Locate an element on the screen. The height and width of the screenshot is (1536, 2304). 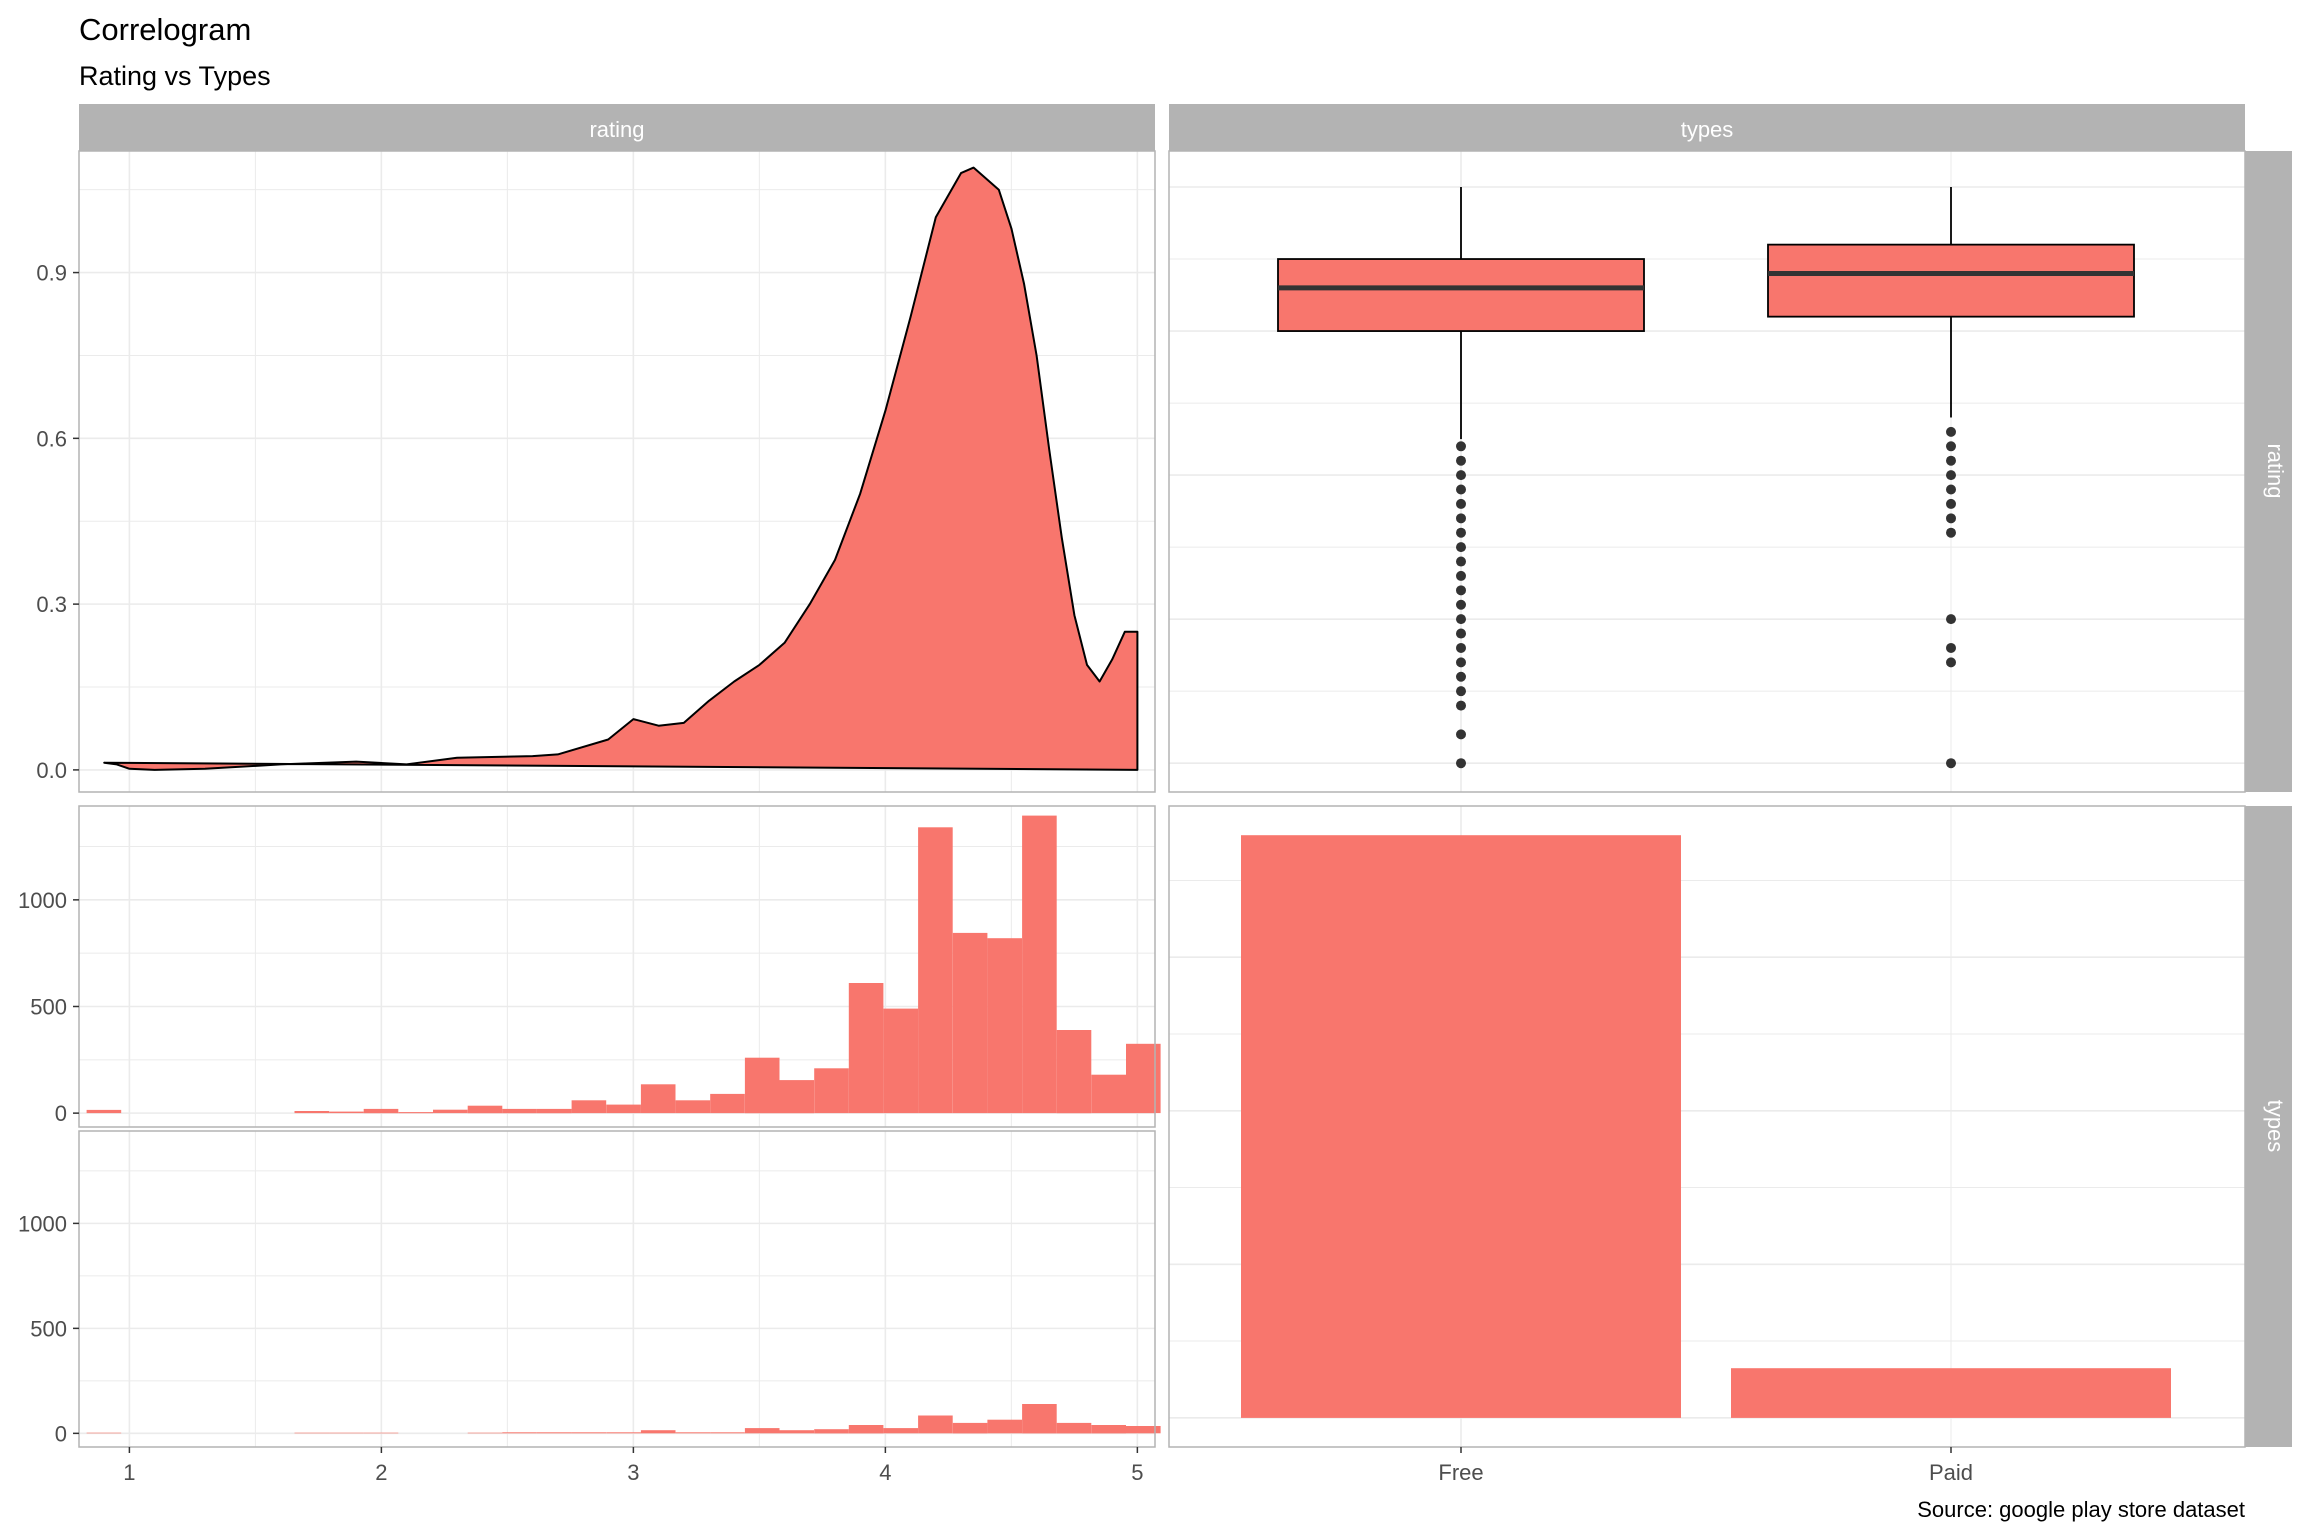
hist-free-border is located at coordinates (617, 966).